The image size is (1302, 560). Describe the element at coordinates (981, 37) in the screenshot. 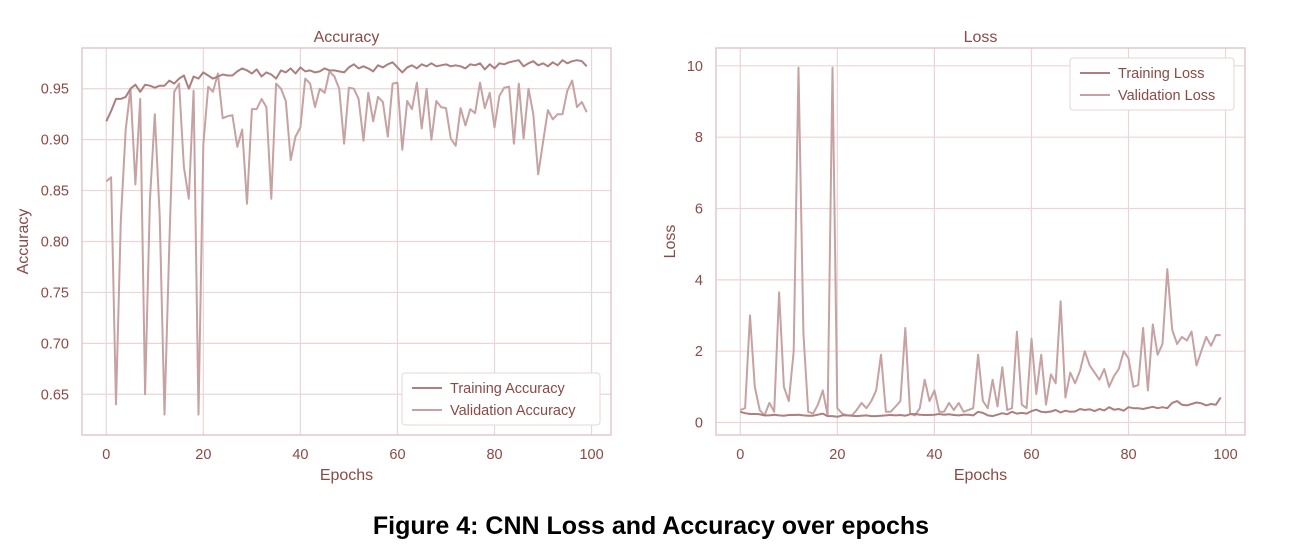

I see `chart-title: Loss` at that location.